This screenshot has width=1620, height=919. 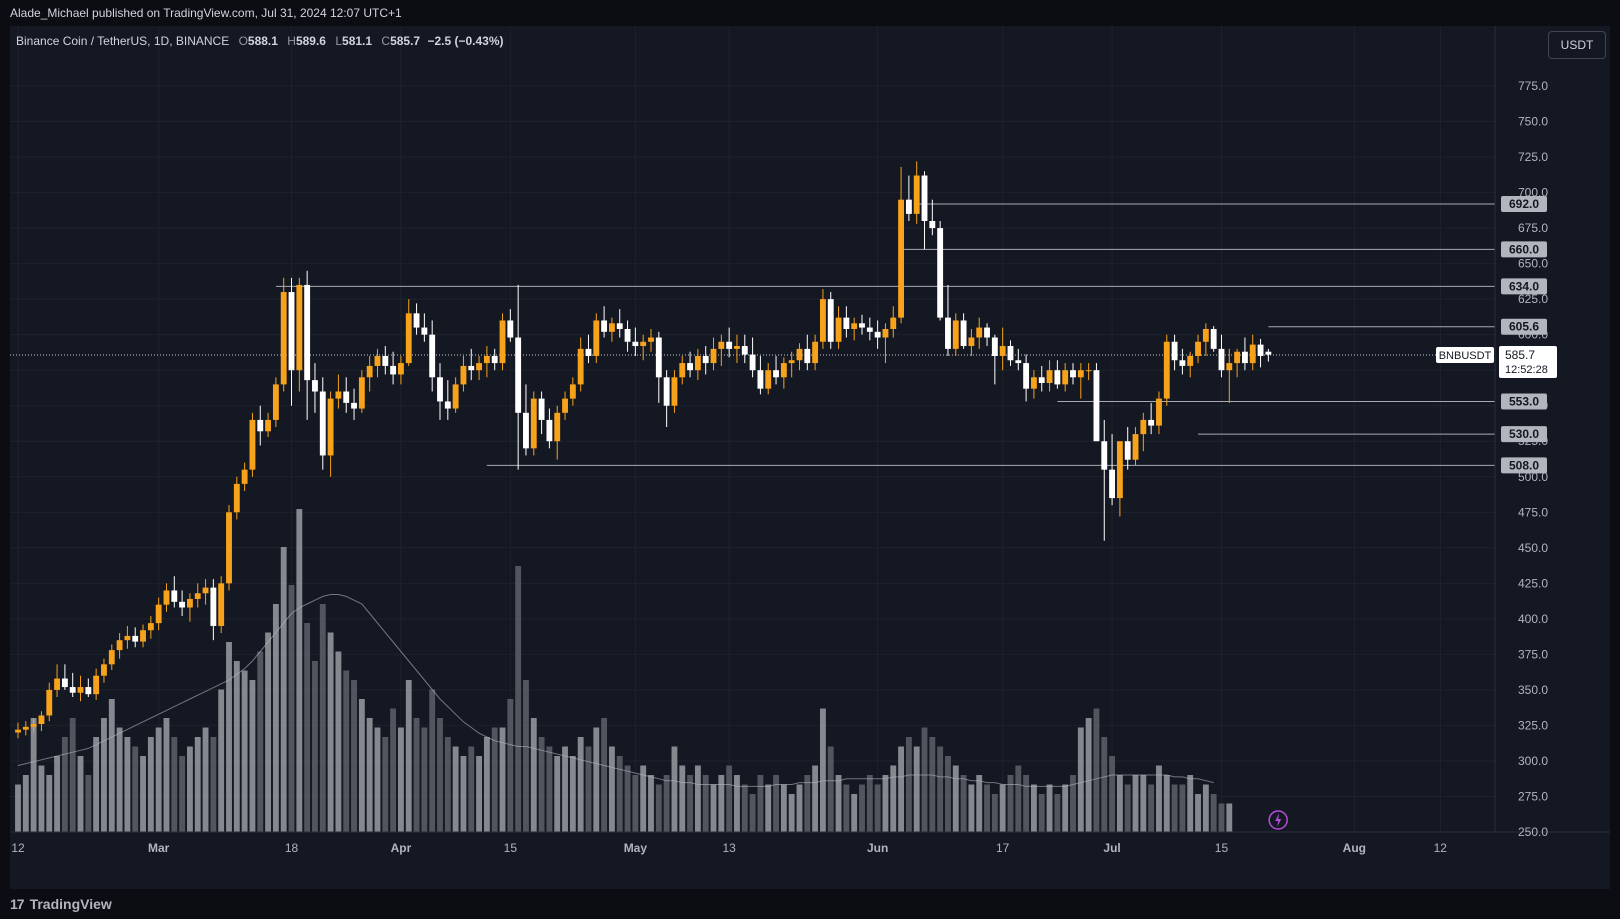 What do you see at coordinates (1222, 848) in the screenshot?
I see `time-tick-label: 15` at bounding box center [1222, 848].